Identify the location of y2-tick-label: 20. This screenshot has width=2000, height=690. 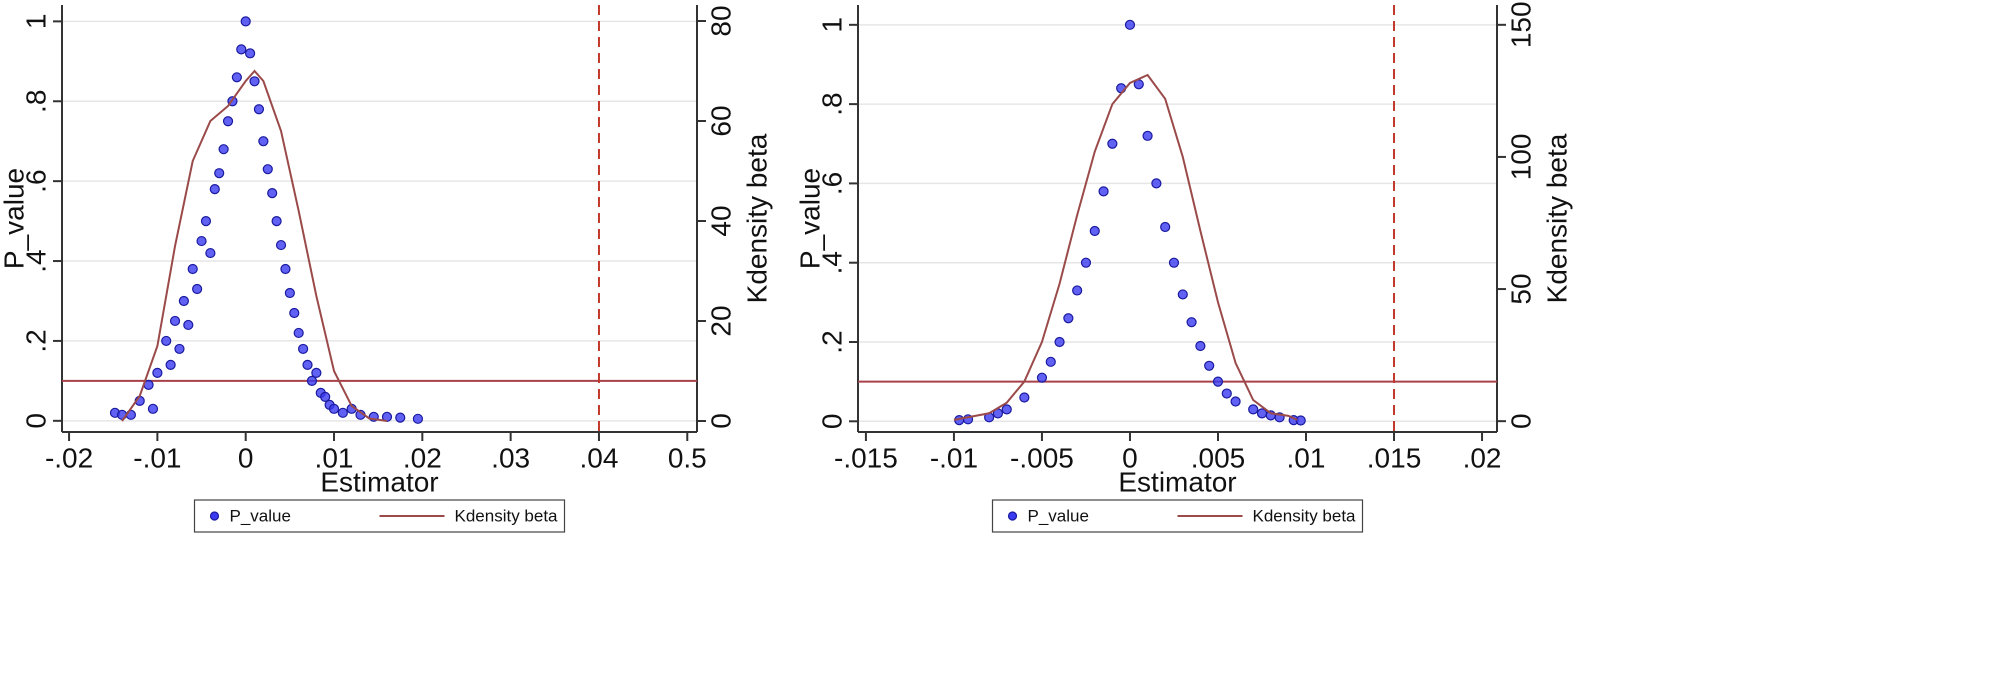
(720, 320).